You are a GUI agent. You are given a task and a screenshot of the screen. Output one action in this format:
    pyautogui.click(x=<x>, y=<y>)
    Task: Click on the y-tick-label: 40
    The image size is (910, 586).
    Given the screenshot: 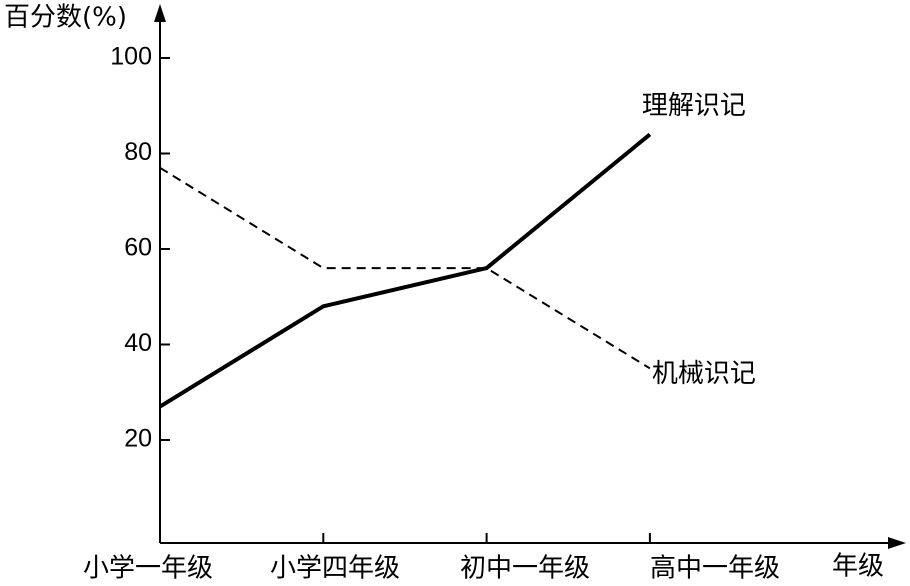 What is the action you would take?
    pyautogui.click(x=138, y=343)
    